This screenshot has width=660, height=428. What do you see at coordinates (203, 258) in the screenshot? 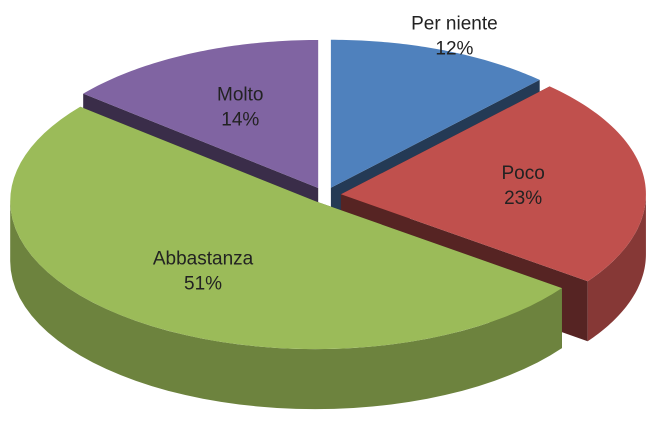
I see `slice-label: Abbastanza` at bounding box center [203, 258].